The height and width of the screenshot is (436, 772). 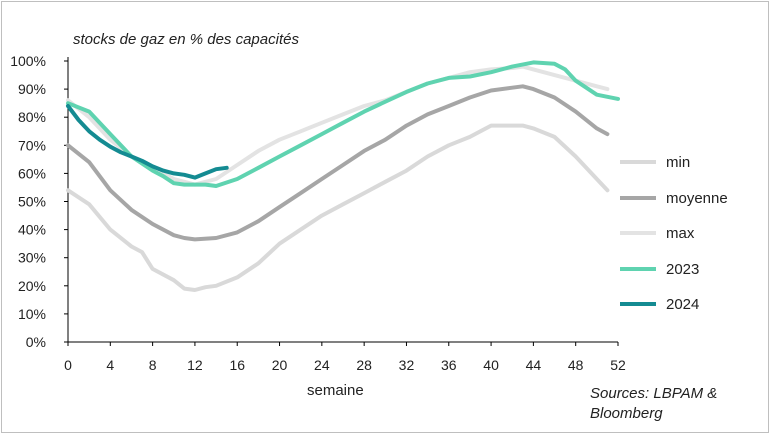 What do you see at coordinates (576, 365) in the screenshot?
I see `x-tick-label: 48` at bounding box center [576, 365].